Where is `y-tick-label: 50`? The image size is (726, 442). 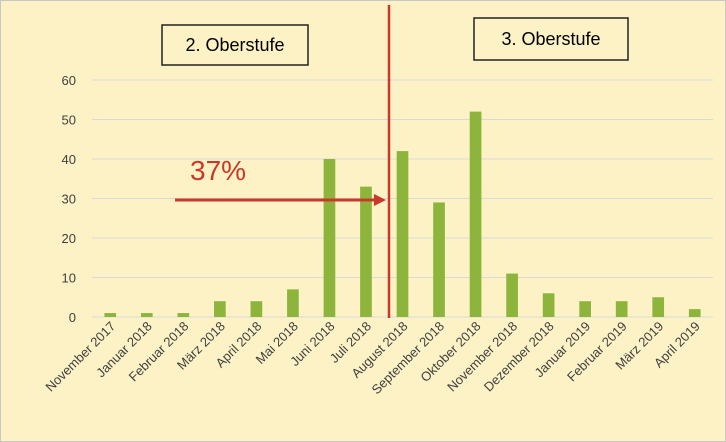
y-tick-label: 50 is located at coordinates (69, 120).